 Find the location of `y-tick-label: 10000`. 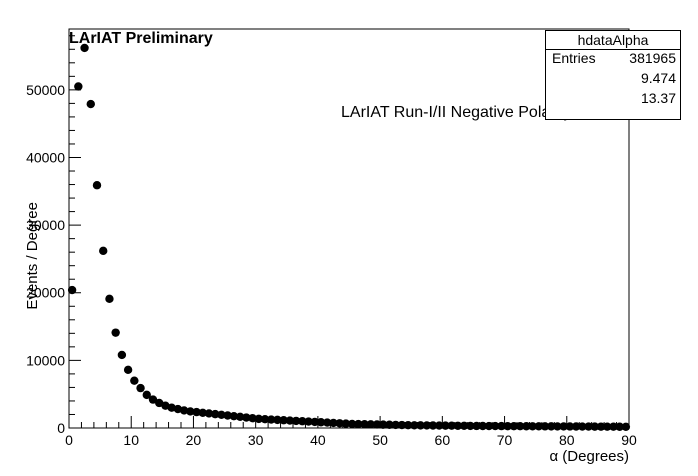

y-tick-label: 10000 is located at coordinates (45, 360).